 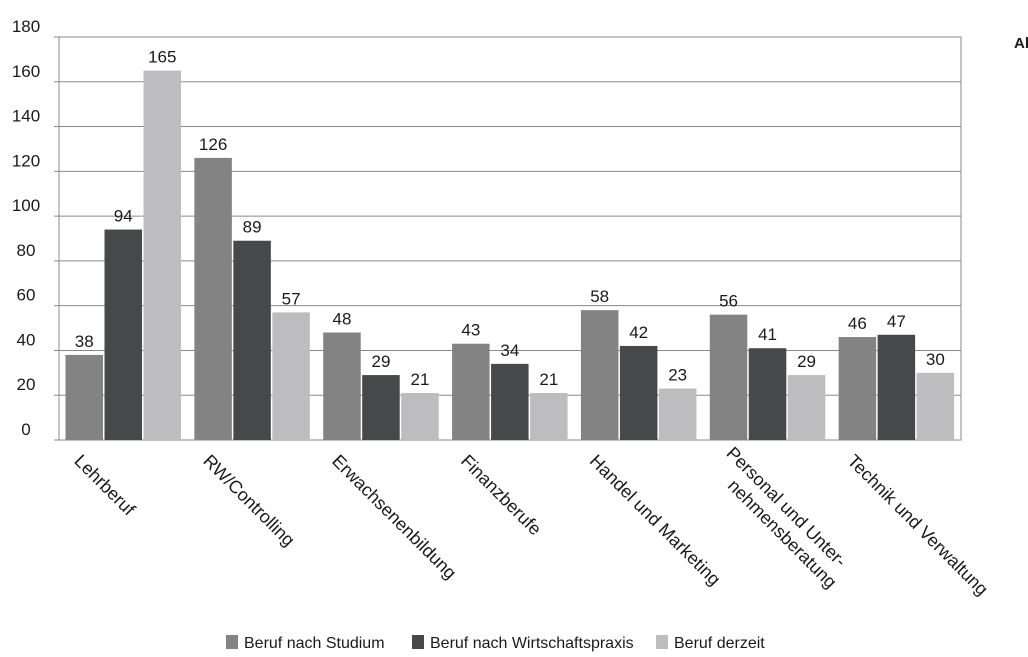 What do you see at coordinates (599, 296) in the screenshot?
I see `data-label: 58` at bounding box center [599, 296].